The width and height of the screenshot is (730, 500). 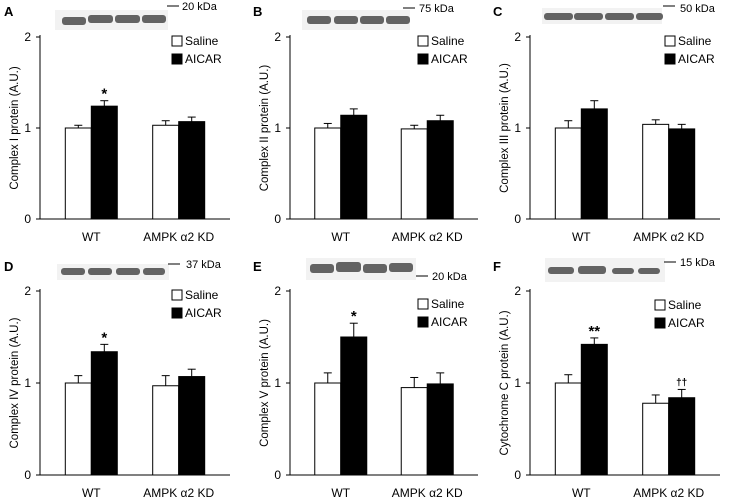 I want to click on blot-kda-label: 75 kDa, so click(x=437, y=9).